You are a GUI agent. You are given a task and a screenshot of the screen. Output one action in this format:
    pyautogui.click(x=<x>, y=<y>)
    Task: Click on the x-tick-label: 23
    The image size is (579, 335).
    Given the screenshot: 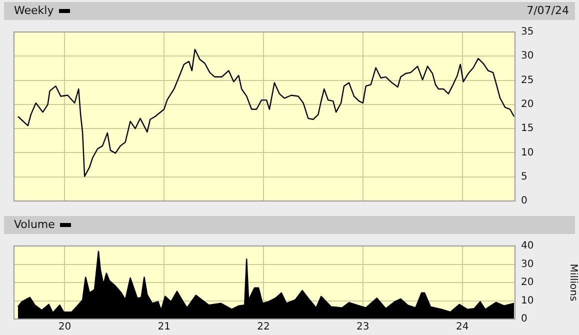 What is the action you would take?
    pyautogui.click(x=363, y=327)
    